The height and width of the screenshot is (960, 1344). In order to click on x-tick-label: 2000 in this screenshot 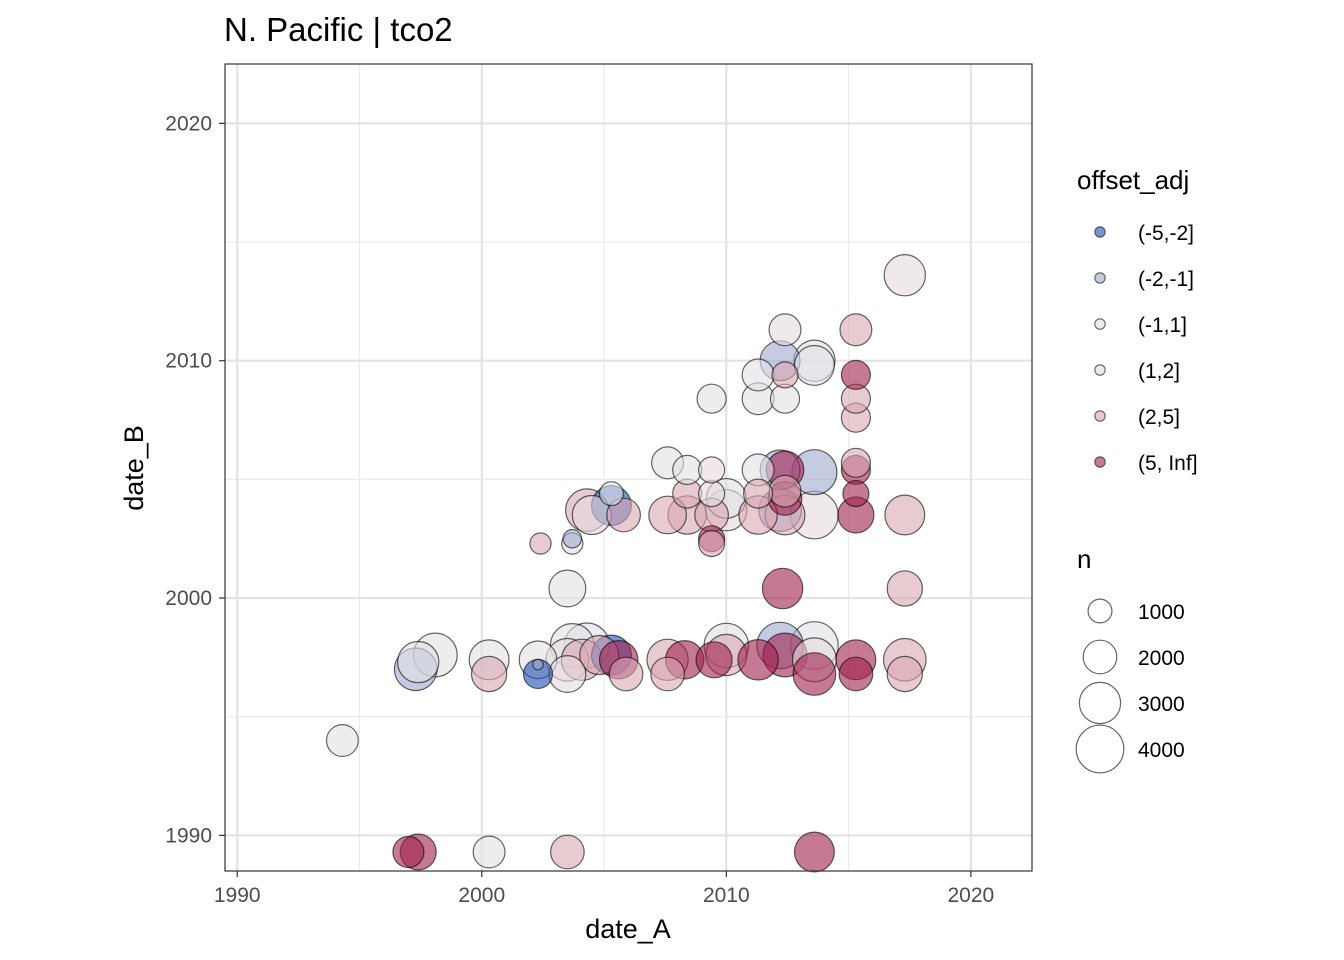, I will do `click(481, 895)`.